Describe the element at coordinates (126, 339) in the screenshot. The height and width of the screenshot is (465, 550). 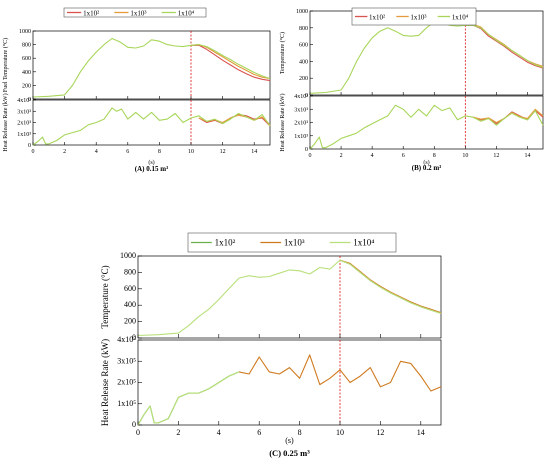
I see `y-tick-label: 4x10⁵` at that location.